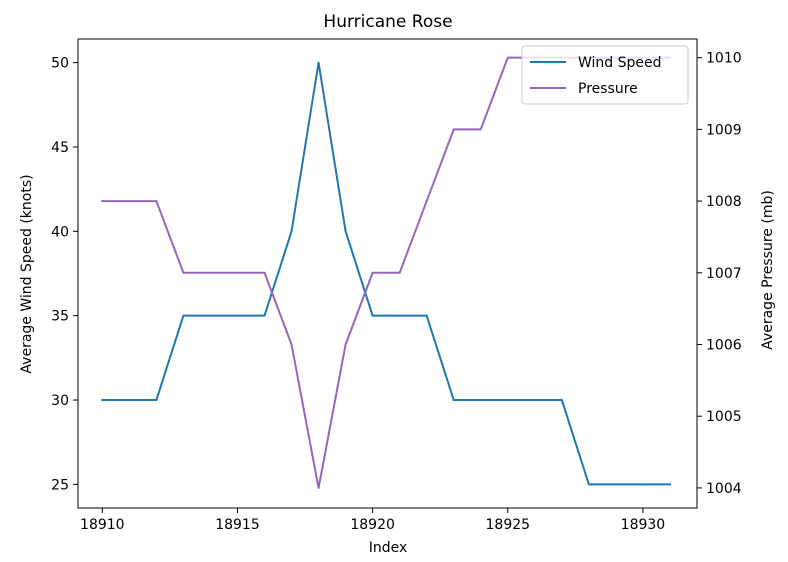 The height and width of the screenshot is (562, 788). Describe the element at coordinates (768, 270) in the screenshot. I see `right-y-axis-label: Average Pressure (mb)` at that location.